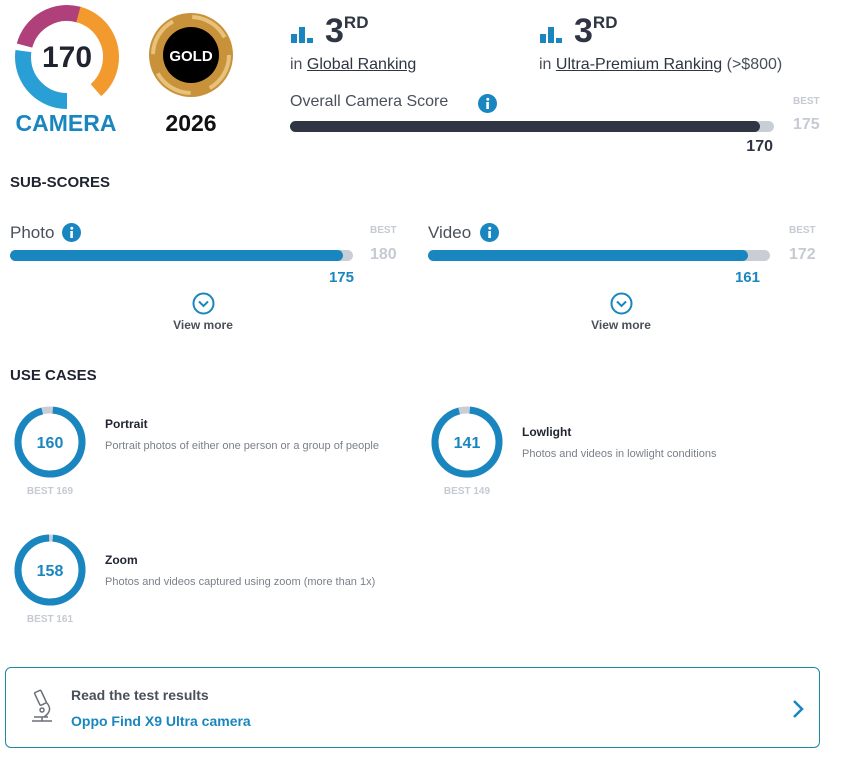 The image size is (847, 769). I want to click on cta-title: Read the test results, so click(140, 695).